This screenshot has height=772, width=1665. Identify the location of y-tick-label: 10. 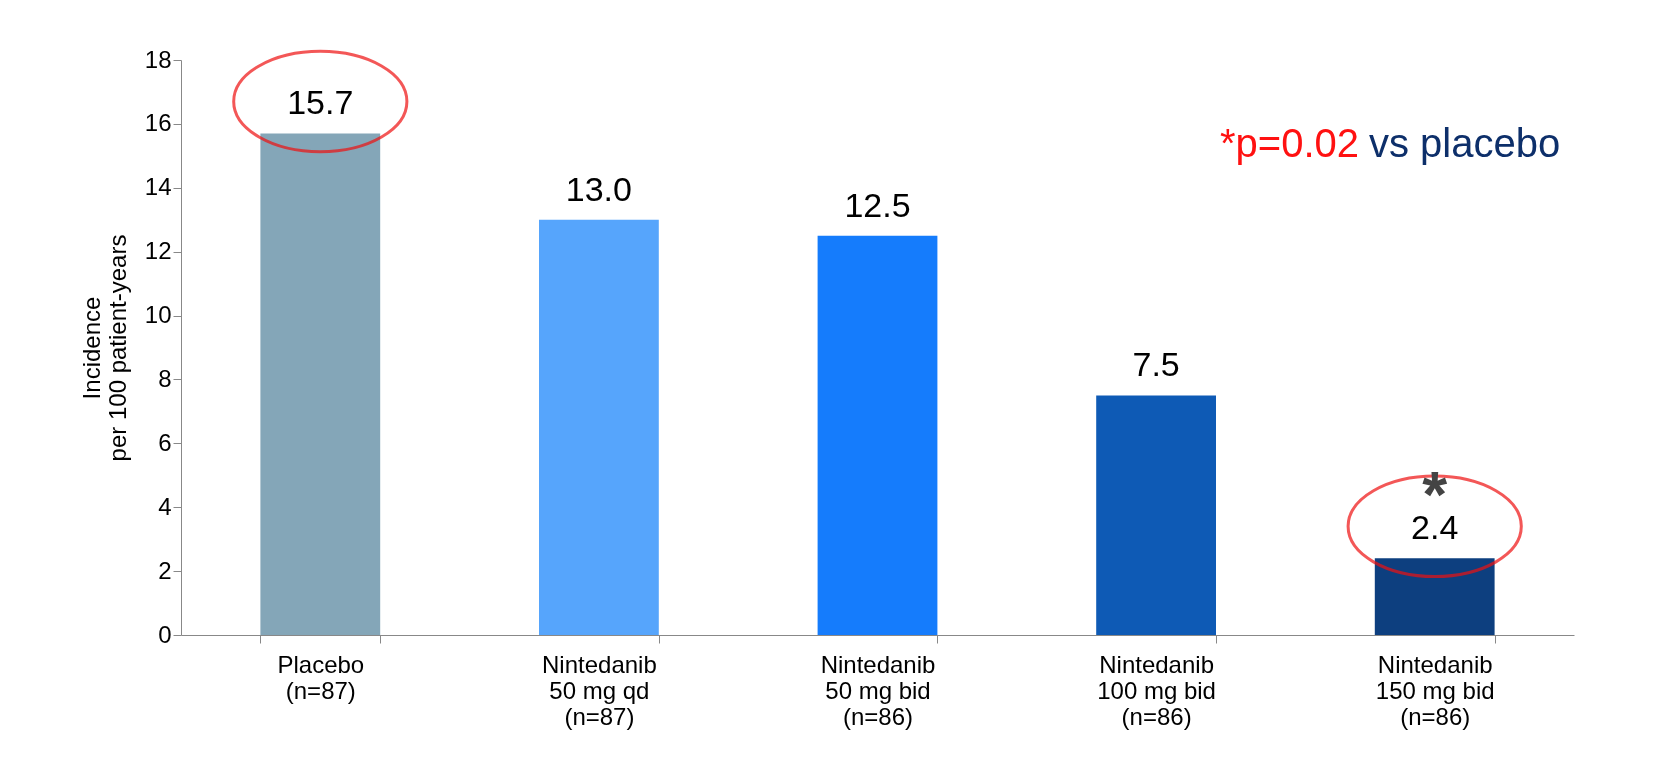
(158, 315).